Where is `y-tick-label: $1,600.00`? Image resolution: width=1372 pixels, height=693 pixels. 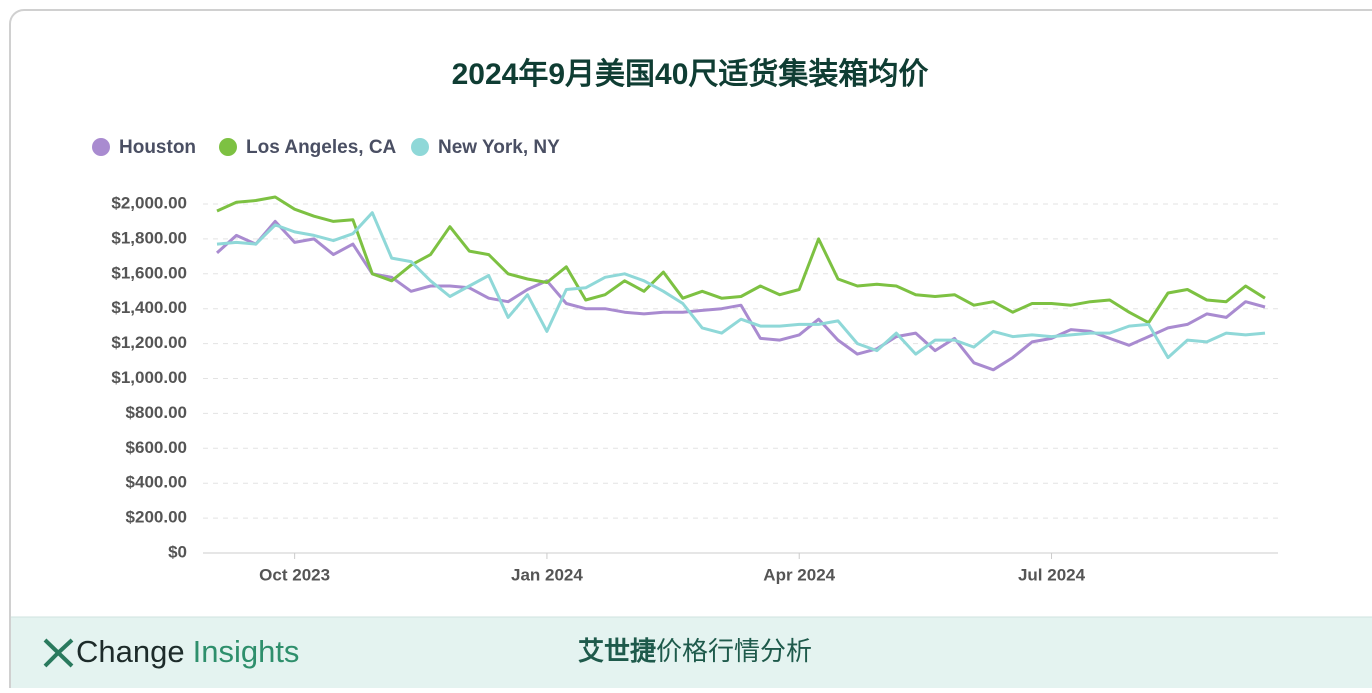 y-tick-label: $1,600.00 is located at coordinates (149, 272).